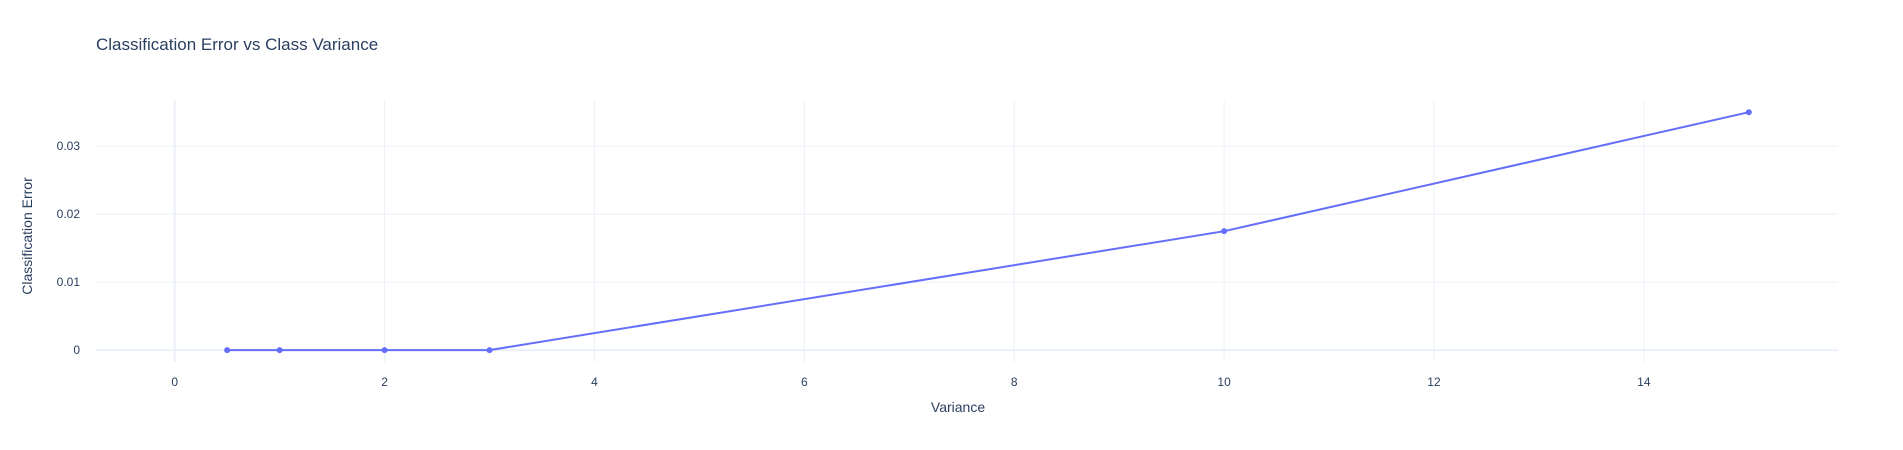  I want to click on x-tick-label: 6, so click(804, 382).